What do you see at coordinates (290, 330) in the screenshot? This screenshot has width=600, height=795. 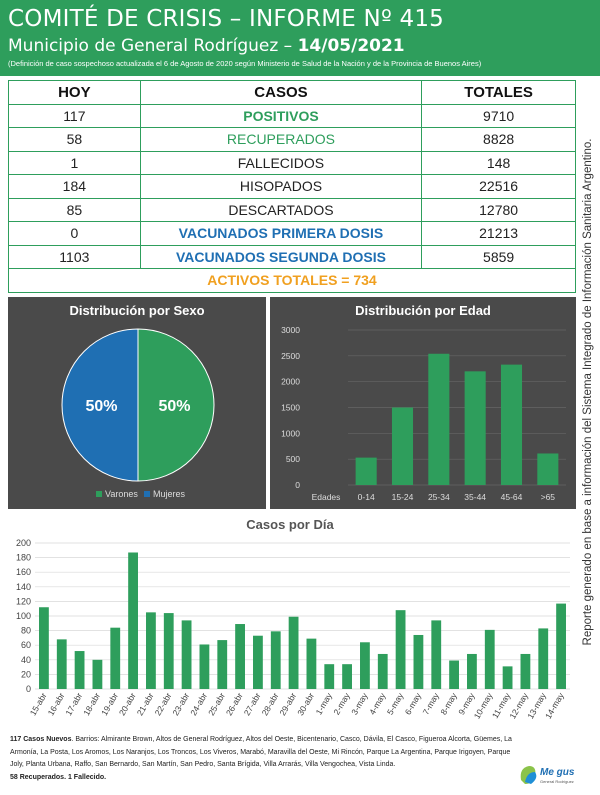 I see `age-ytick-label: 3000` at bounding box center [290, 330].